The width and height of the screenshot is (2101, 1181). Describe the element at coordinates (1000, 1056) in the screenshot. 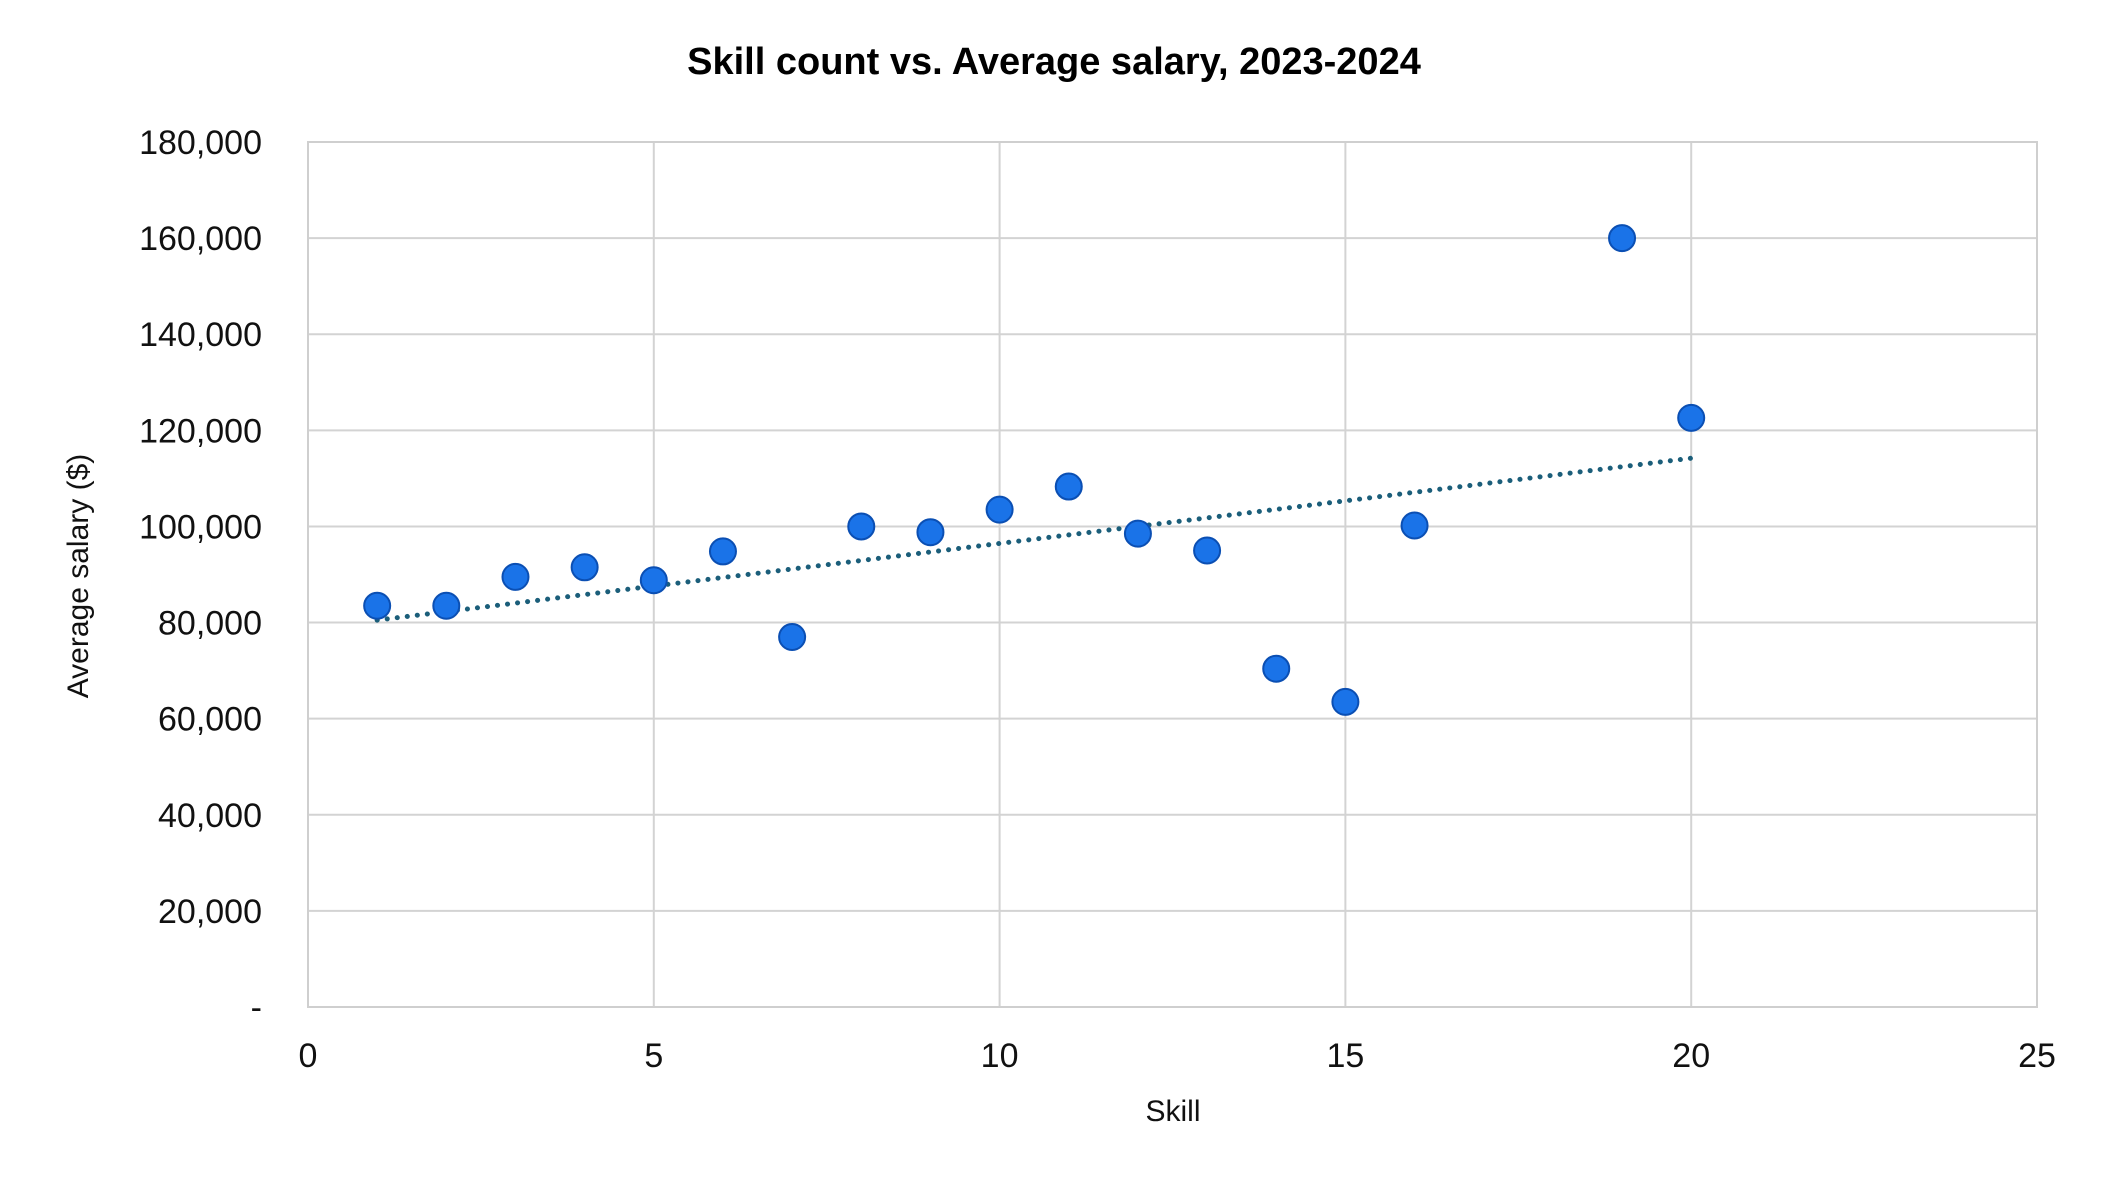

I see `x-tick-label: 10` at that location.